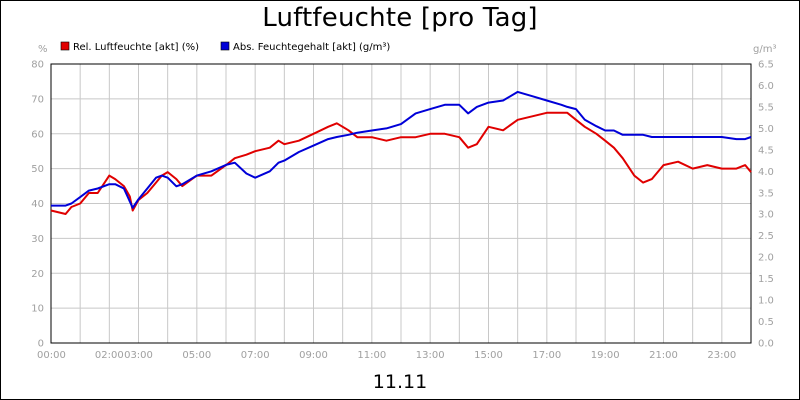  Describe the element at coordinates (37, 274) in the screenshot. I see `left-axis-tick-label: 20` at that location.